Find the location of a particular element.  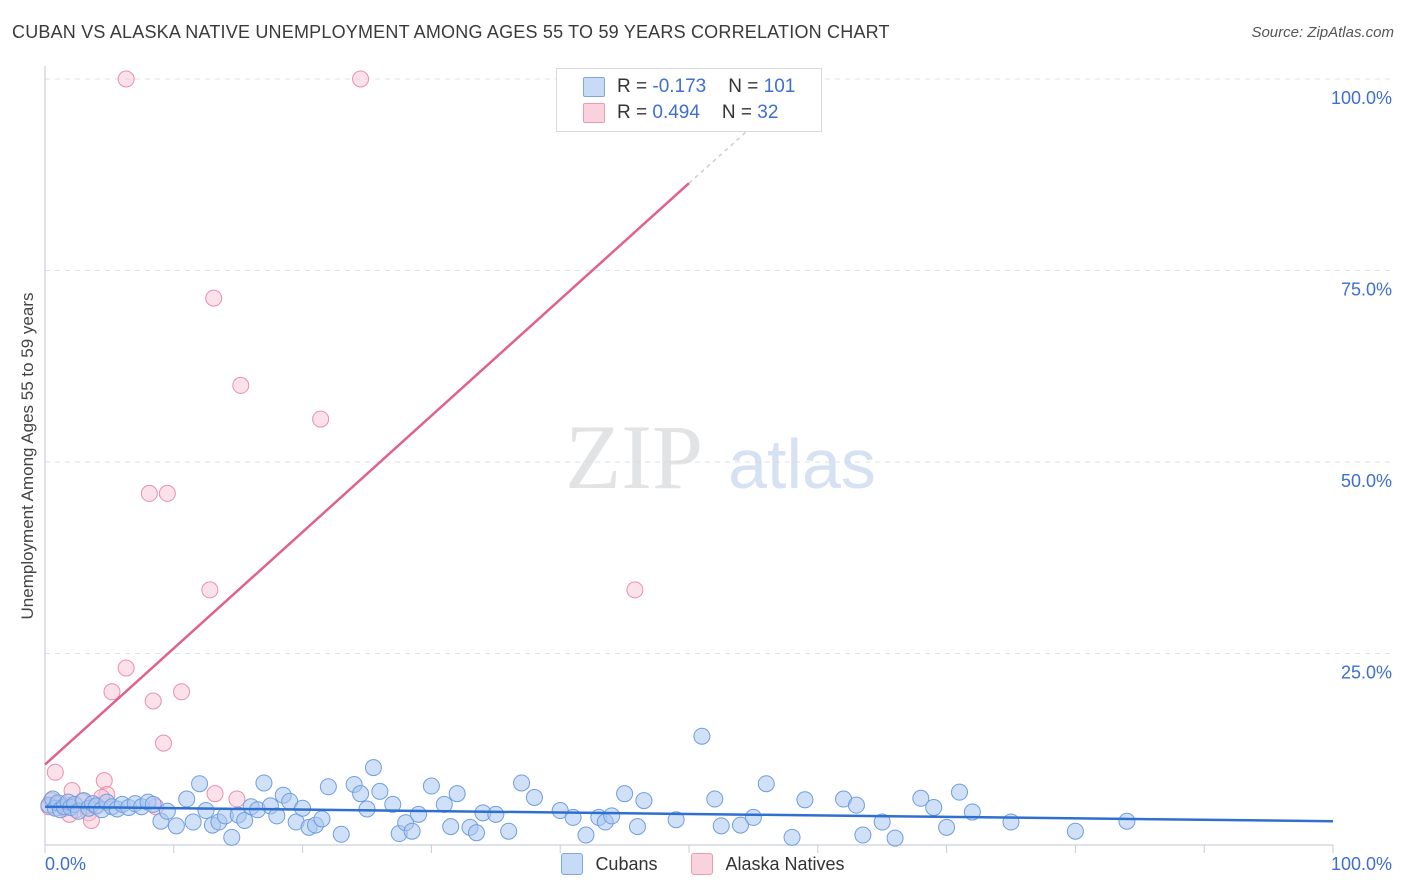

legend-item-cubans: Cubans is located at coordinates (609, 864).